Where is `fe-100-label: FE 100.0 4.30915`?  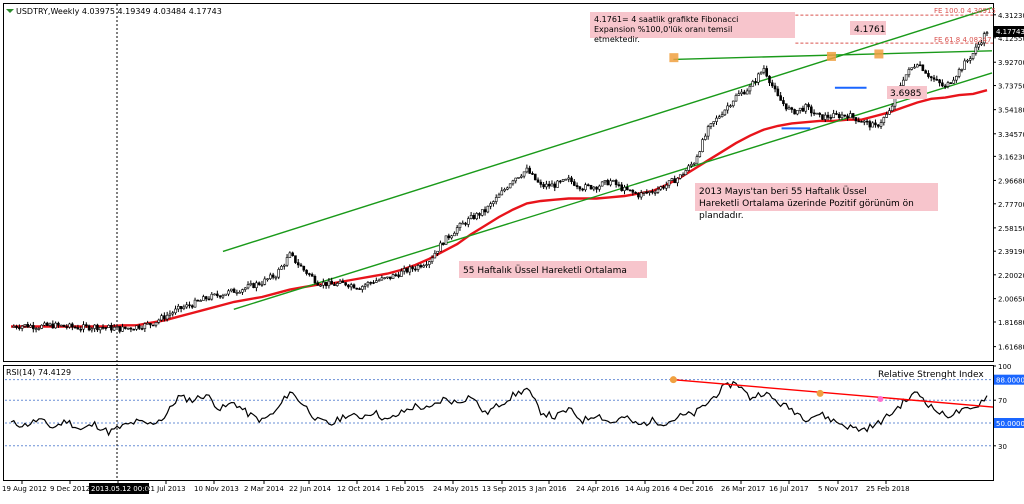
fe-100-label: FE 100.0 4.30915 is located at coordinates (965, 11).